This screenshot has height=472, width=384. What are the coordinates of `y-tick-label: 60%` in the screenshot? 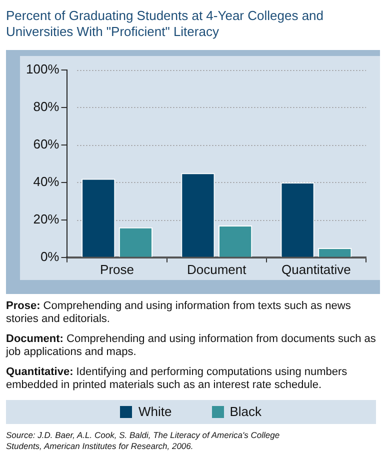 It's located at (46, 144).